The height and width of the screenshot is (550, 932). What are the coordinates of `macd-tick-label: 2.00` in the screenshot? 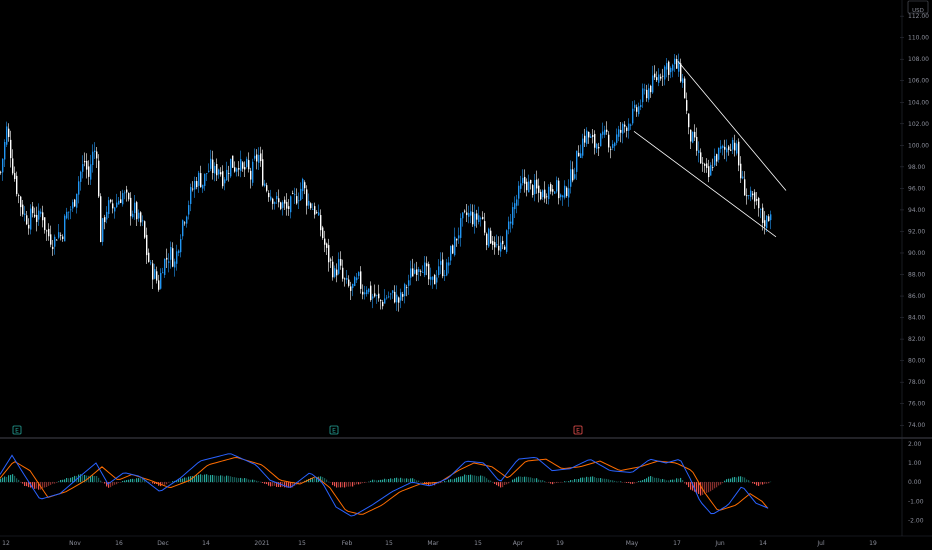 It's located at (915, 444).